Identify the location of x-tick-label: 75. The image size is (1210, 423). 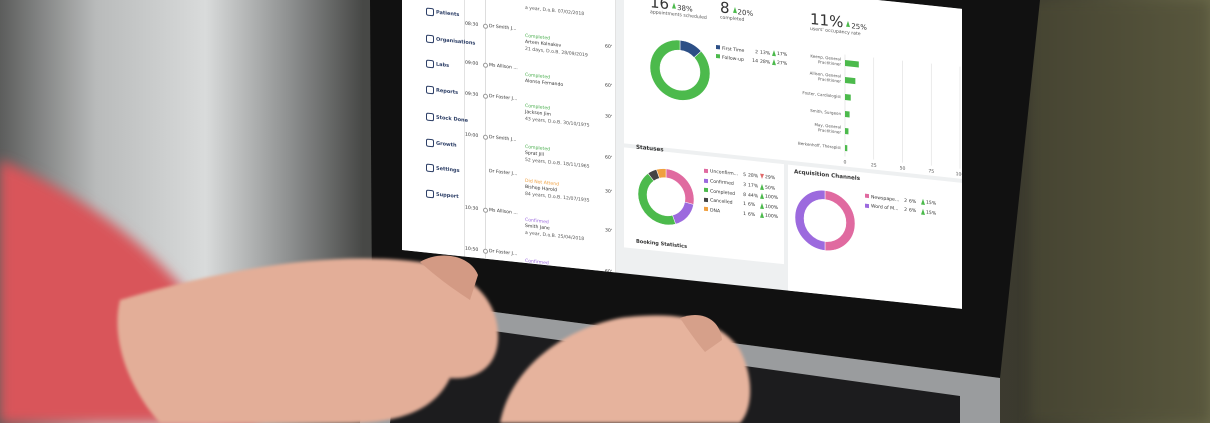
(931, 171).